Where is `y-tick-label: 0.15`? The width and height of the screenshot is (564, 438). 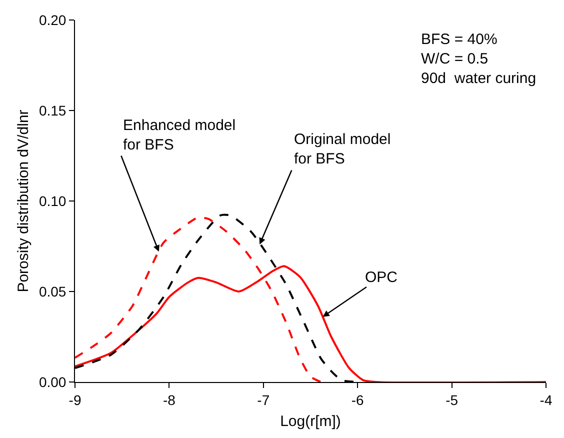
y-tick-label: 0.15 is located at coordinates (52, 110).